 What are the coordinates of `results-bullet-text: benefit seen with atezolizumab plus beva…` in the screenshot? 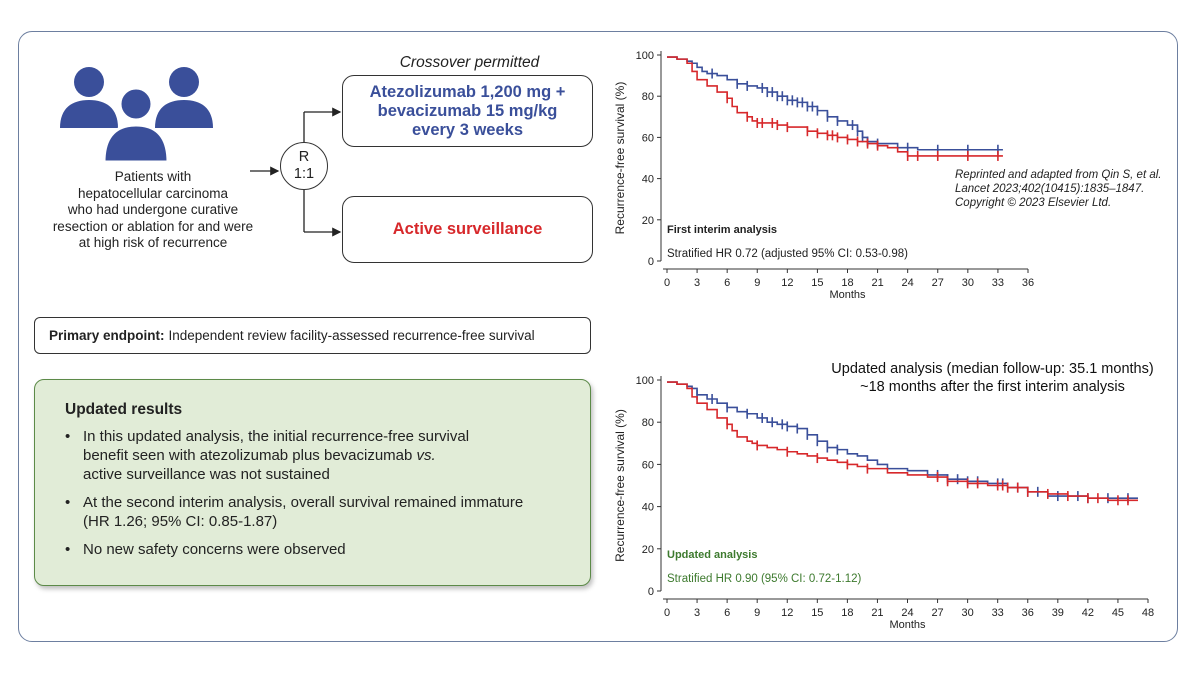 It's located at (250, 455).